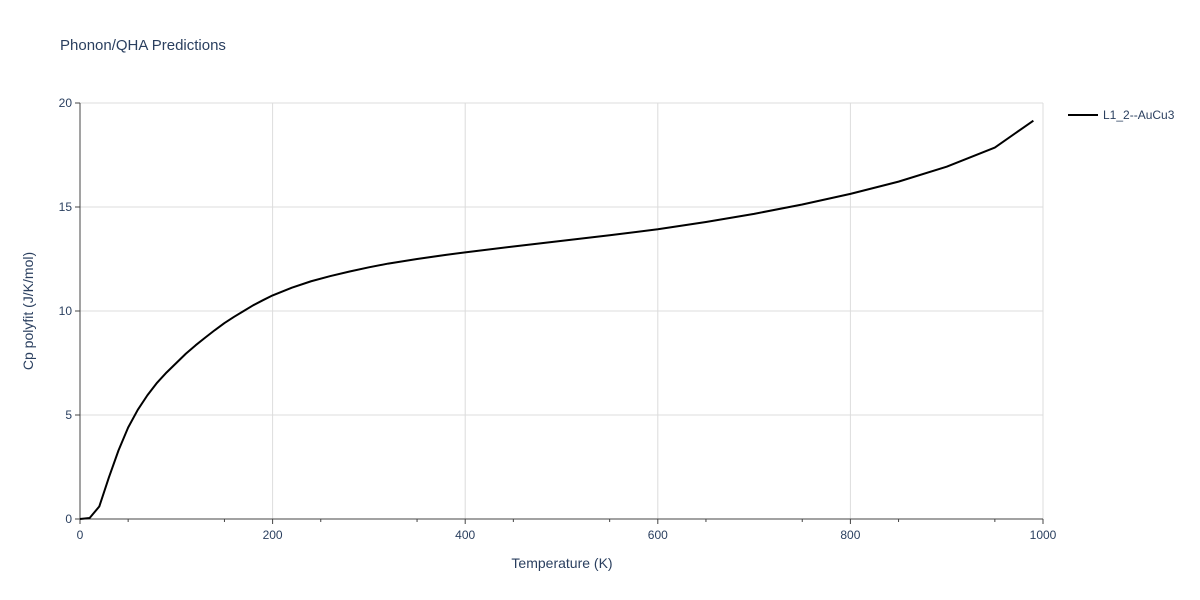  What do you see at coordinates (66, 311) in the screenshot?
I see `y-tick-label: 10` at bounding box center [66, 311].